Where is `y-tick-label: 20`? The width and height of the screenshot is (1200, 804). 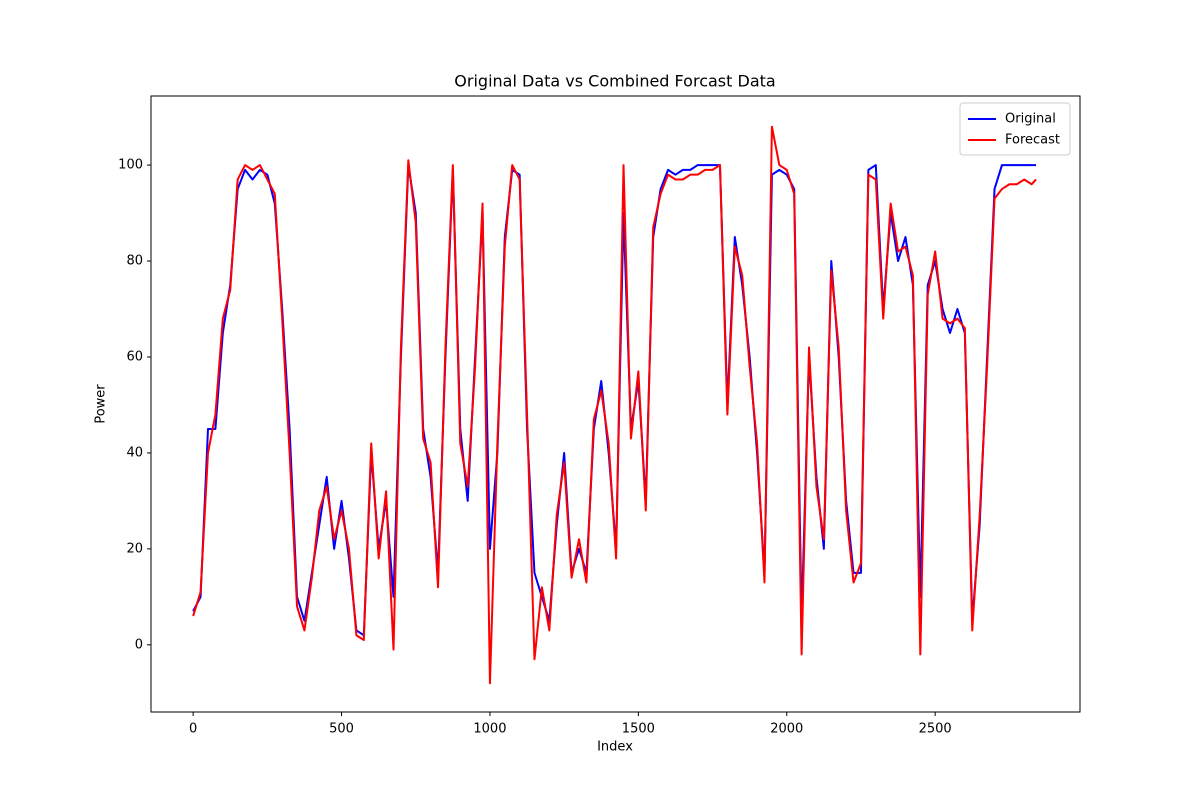
y-tick-label: 20 is located at coordinates (134, 548).